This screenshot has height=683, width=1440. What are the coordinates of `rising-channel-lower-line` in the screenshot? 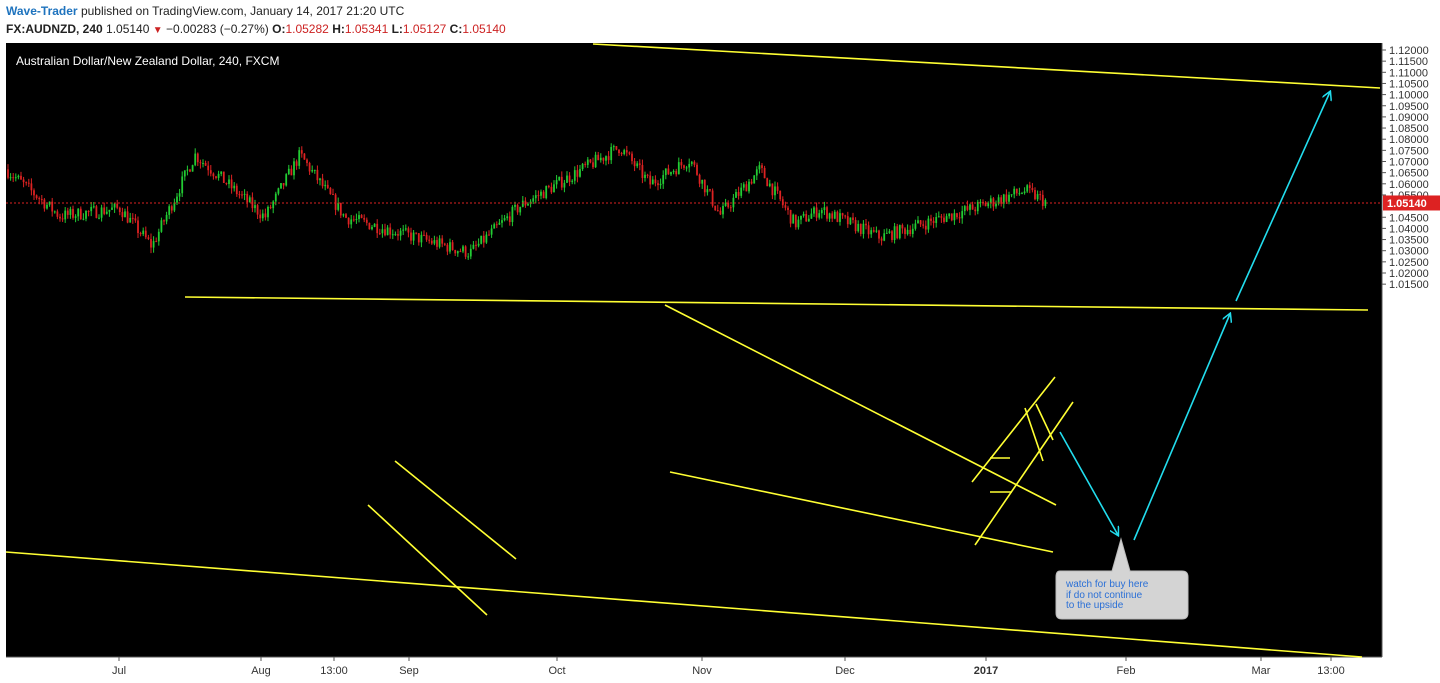 It's located at (1024, 473).